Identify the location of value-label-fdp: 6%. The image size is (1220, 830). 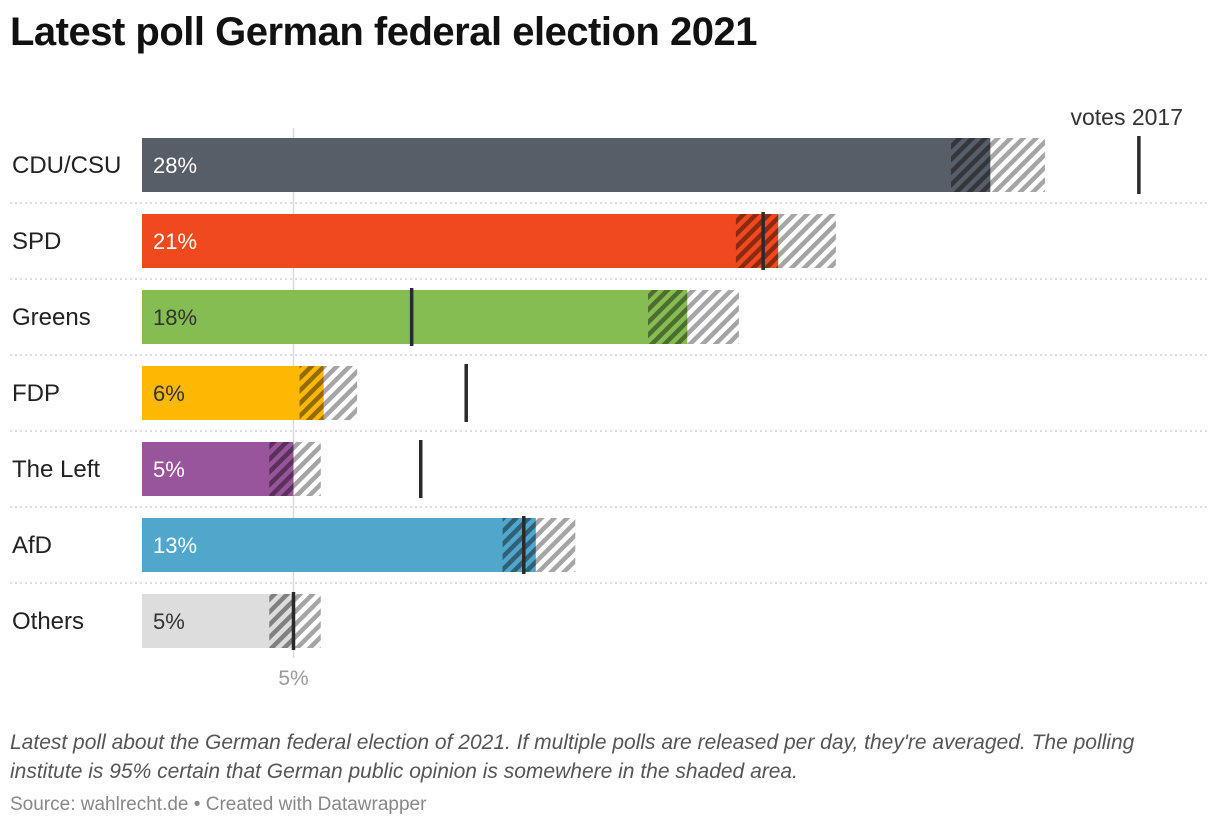
(169, 393).